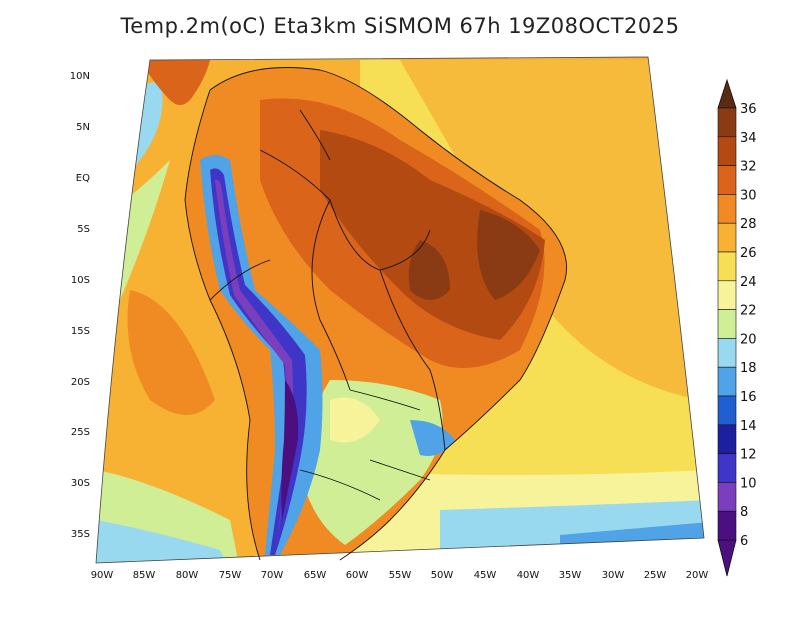  What do you see at coordinates (697, 575) in the screenshot?
I see `lon-label: 20W` at bounding box center [697, 575].